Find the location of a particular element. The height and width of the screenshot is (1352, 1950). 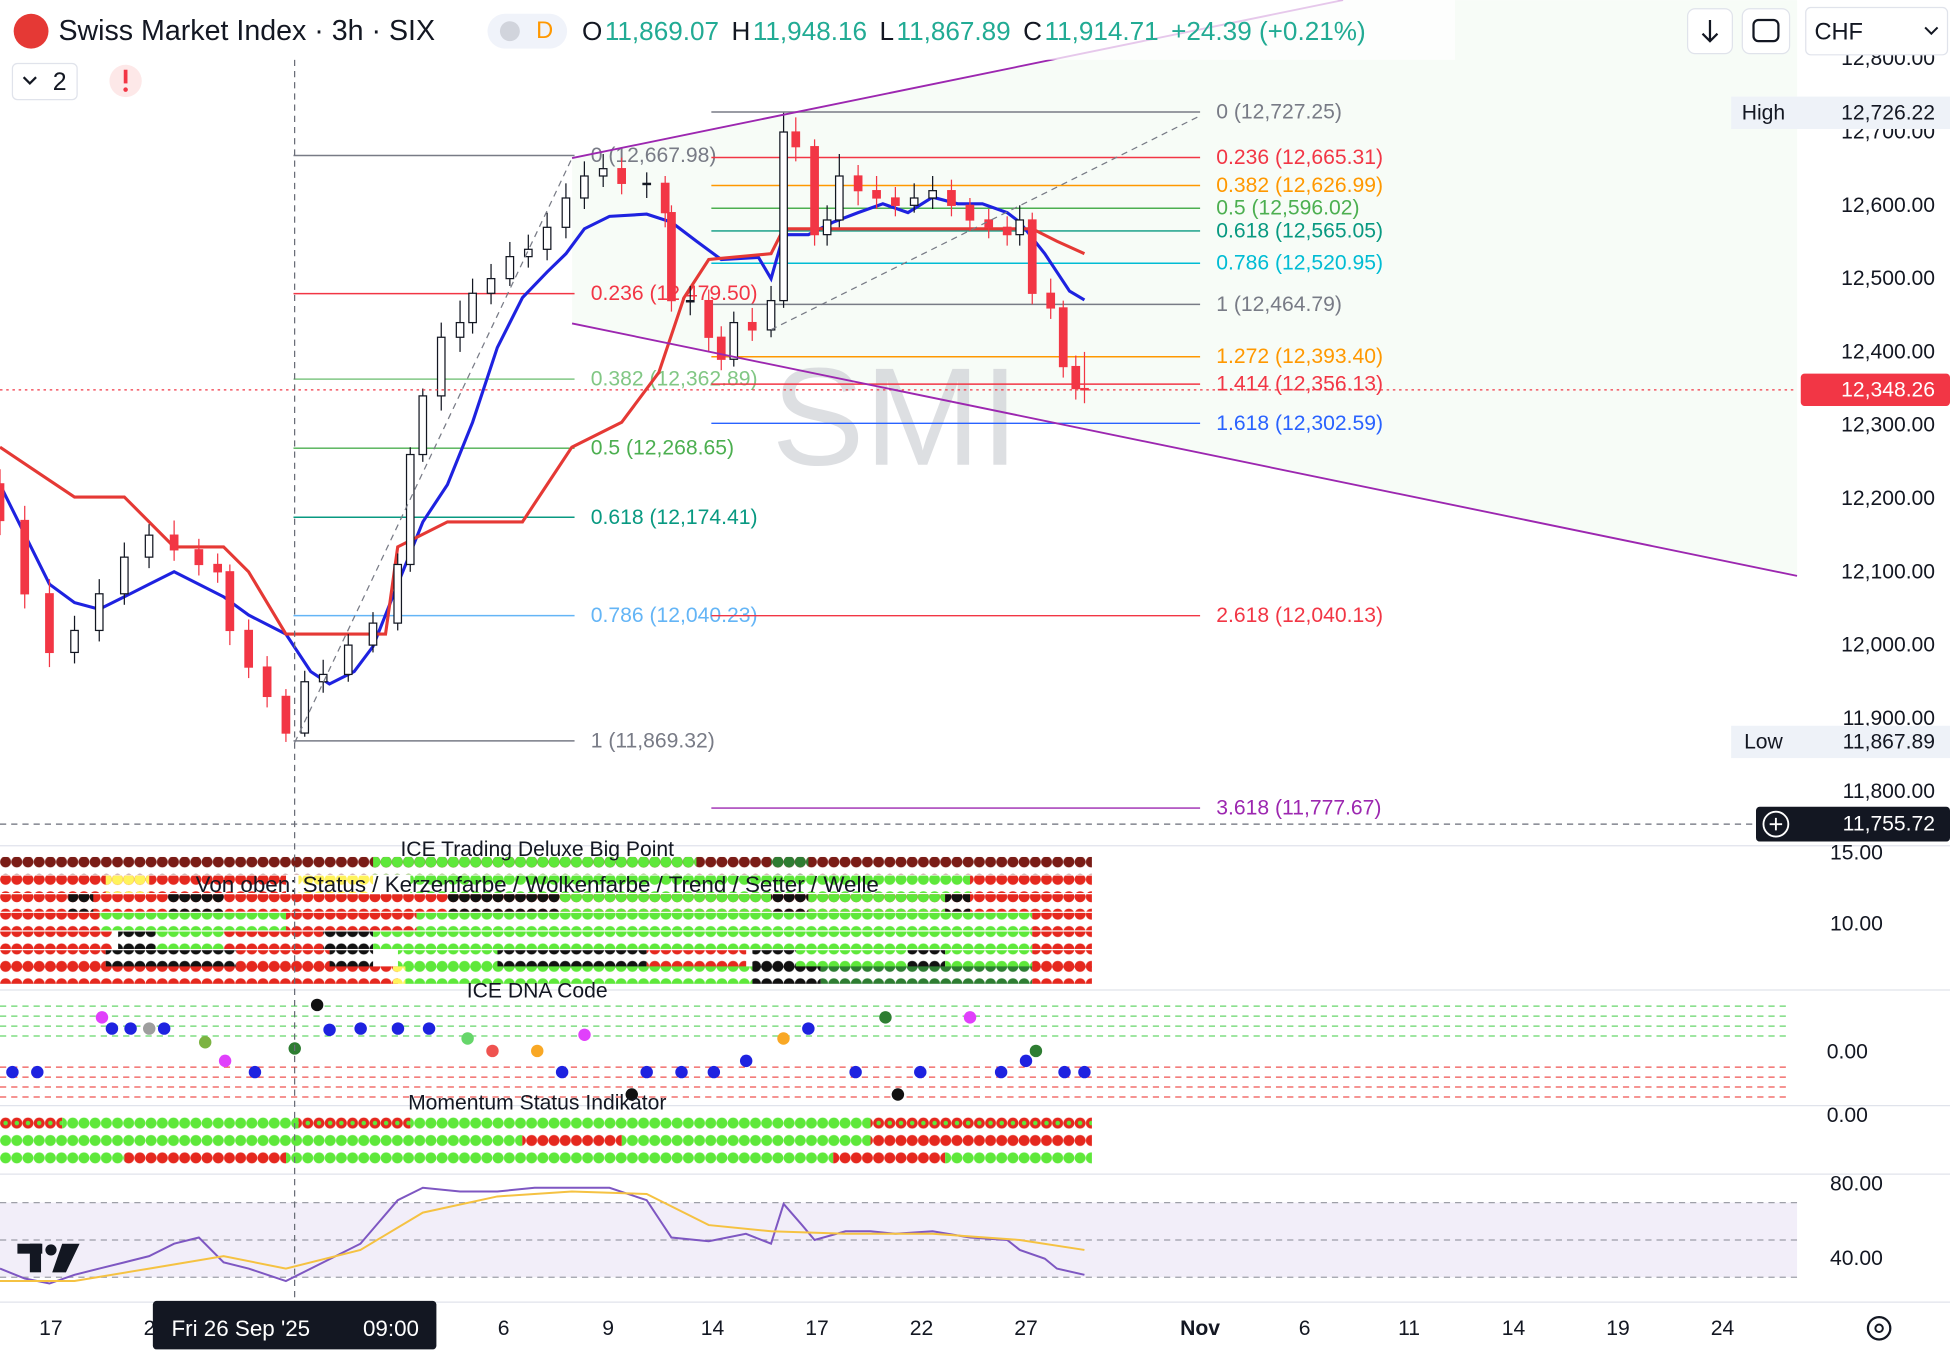

y-tick-label: 80.00 is located at coordinates (1856, 1184).